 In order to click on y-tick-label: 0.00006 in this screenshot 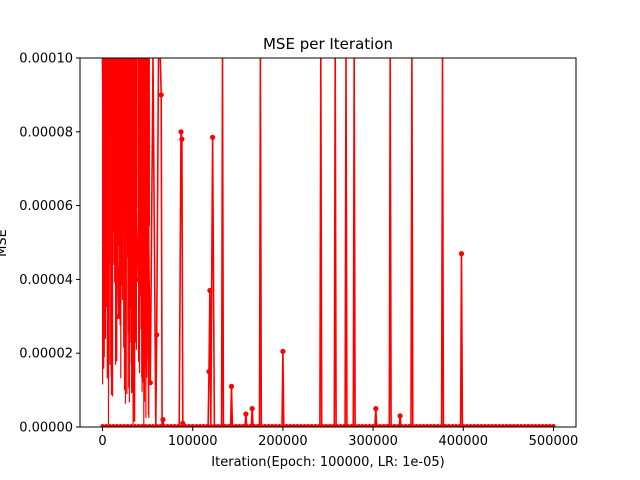, I will do `click(46, 206)`.